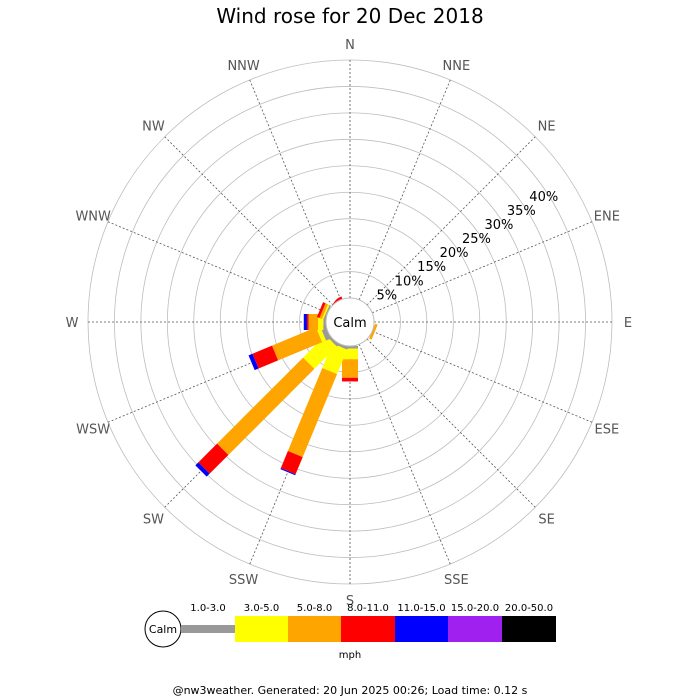  What do you see at coordinates (244, 580) in the screenshot?
I see `direction-label: SSW` at bounding box center [244, 580].